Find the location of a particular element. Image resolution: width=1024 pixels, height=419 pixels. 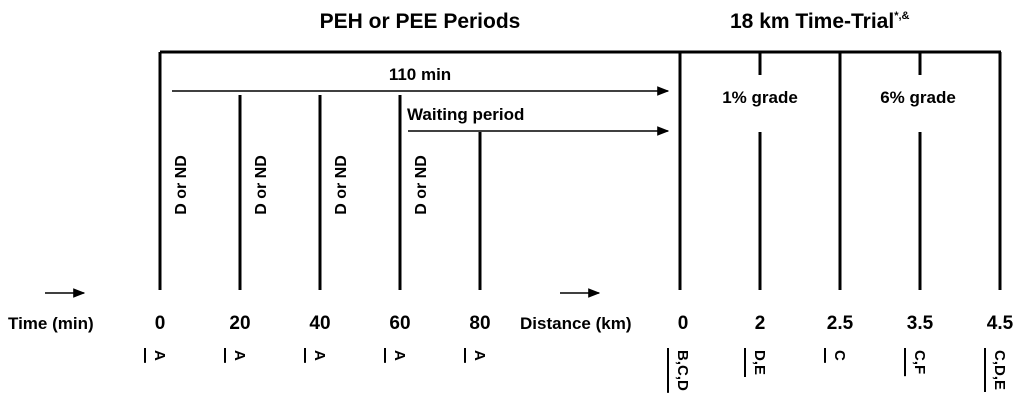

distance-tick: 3.5 is located at coordinates (920, 323).